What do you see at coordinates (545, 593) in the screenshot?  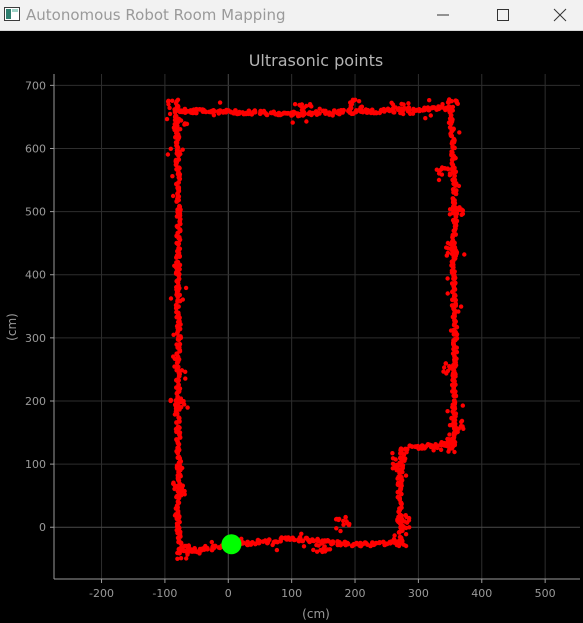 I see `x-tick-label: 500` at bounding box center [545, 593].